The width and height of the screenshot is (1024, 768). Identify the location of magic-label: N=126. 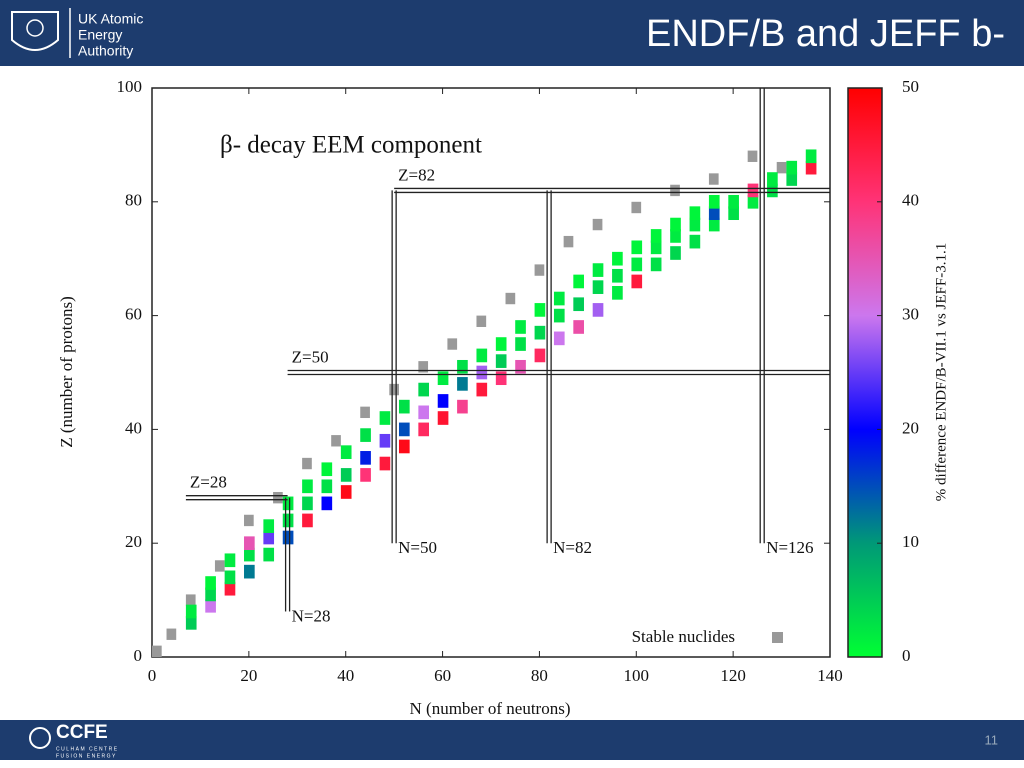
(789, 547).